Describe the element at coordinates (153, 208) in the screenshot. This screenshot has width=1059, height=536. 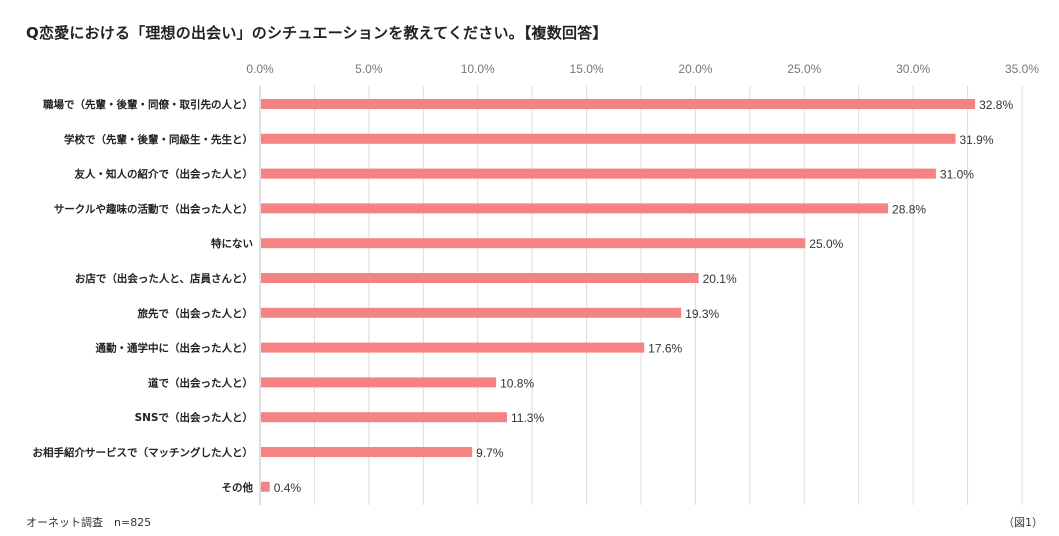
I see `category-label: サークルや趣味の活動で（出会った人と）` at that location.